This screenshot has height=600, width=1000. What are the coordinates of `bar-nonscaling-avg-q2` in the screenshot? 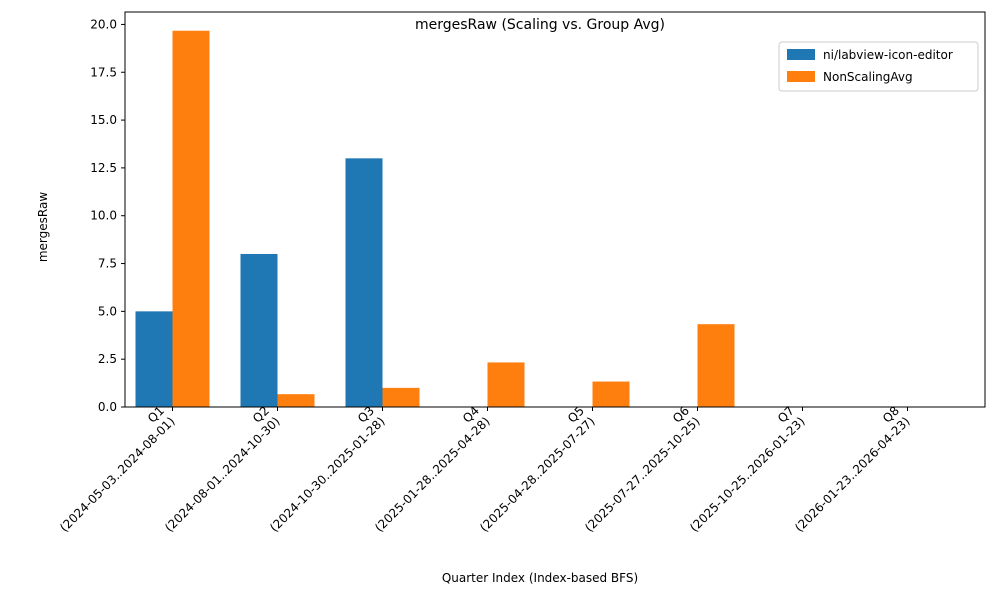 It's located at (296, 400).